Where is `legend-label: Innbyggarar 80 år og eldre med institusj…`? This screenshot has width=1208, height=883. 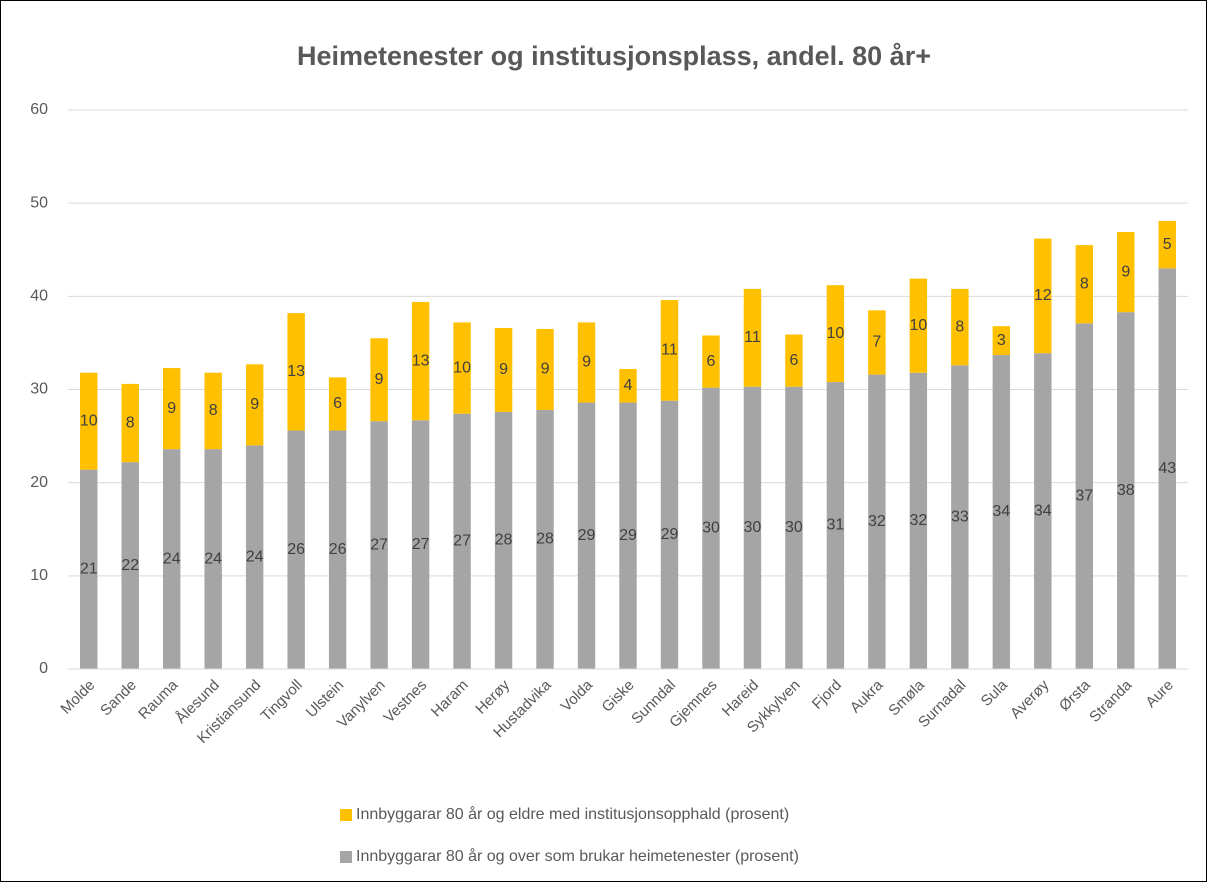
legend-label: Innbyggarar 80 år og eldre med institusj… is located at coordinates (572, 814).